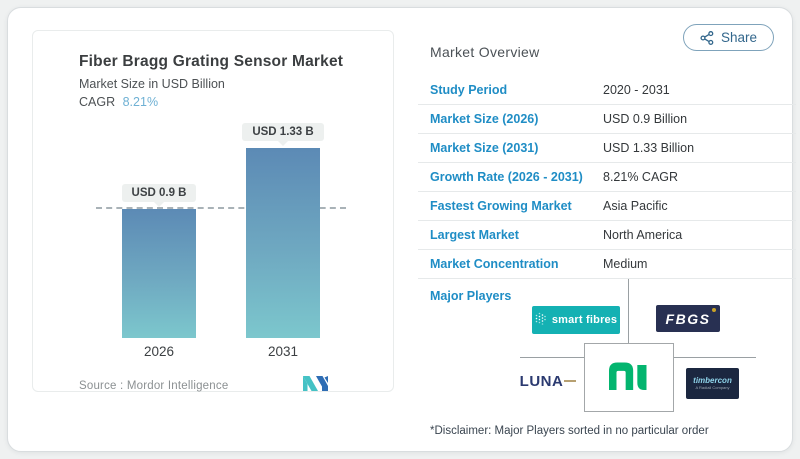 This screenshot has height=459, width=800. I want to click on ni-logo-icon, so click(629, 377).